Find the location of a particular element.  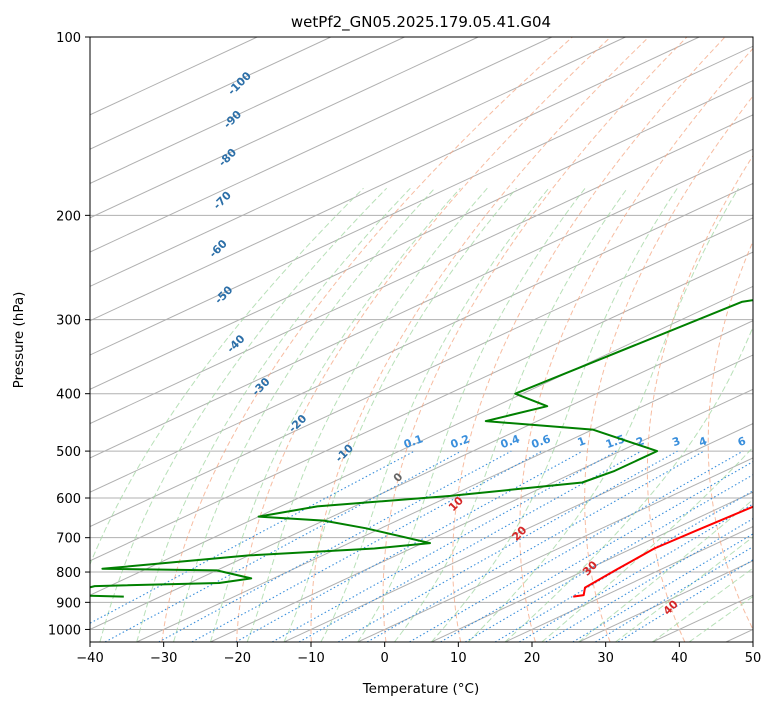

y-tick-label: 600 is located at coordinates (68, 499).